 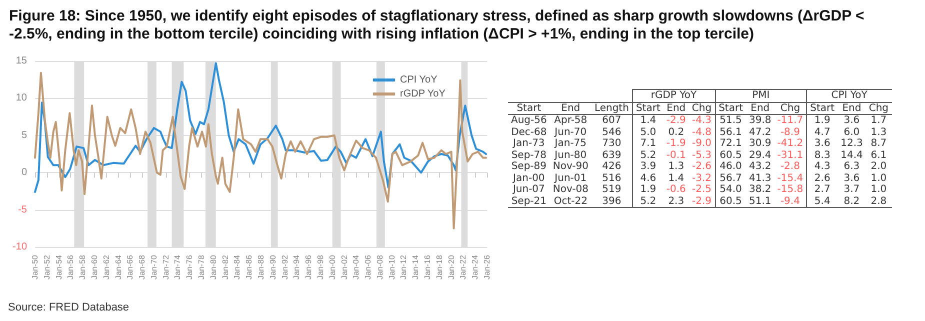 I want to click on text: -9.0, so click(x=702, y=143).